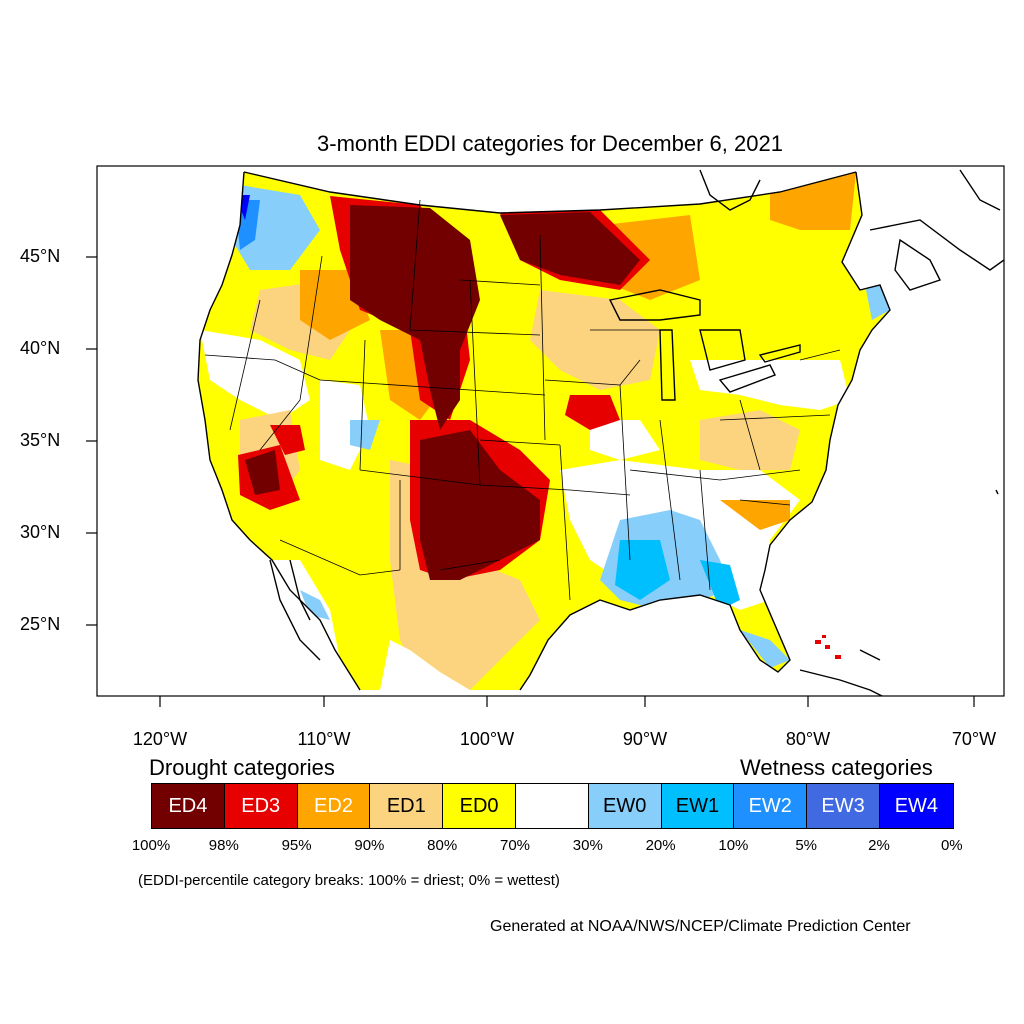  I want to click on legend-box-ew0: EW0, so click(625, 806).